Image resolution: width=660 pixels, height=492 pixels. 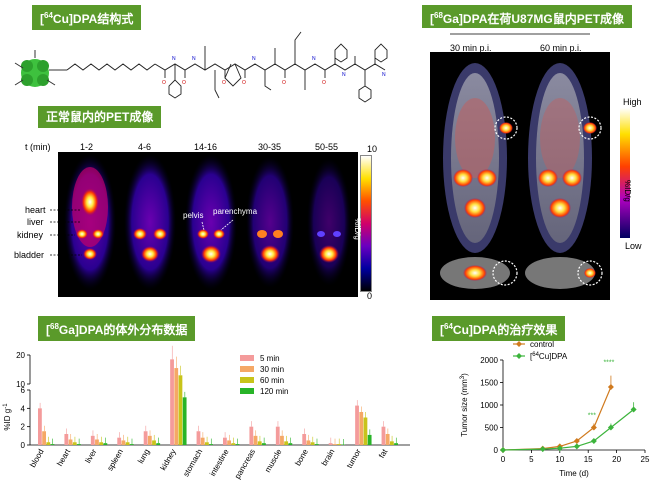 I want to click on normal-pet-scale-unit: %ID/g, so click(x=357, y=229).